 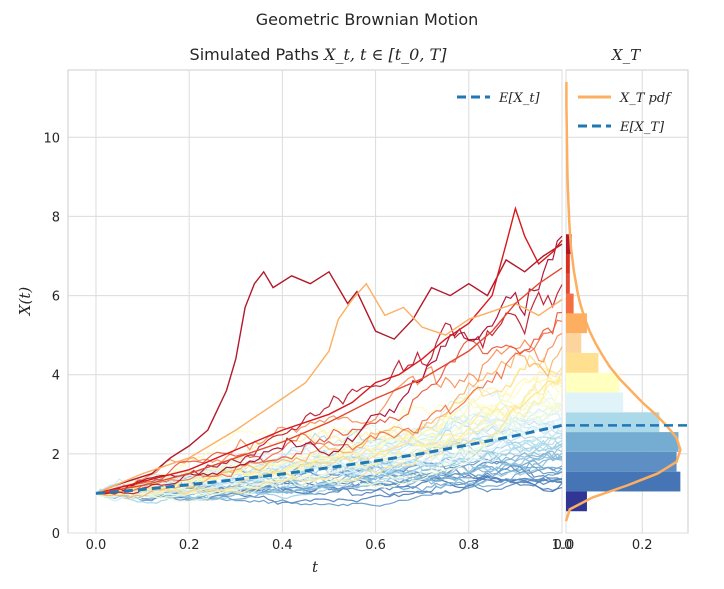 What do you see at coordinates (623, 373) in the screenshot?
I see `terminal-histogram` at bounding box center [623, 373].